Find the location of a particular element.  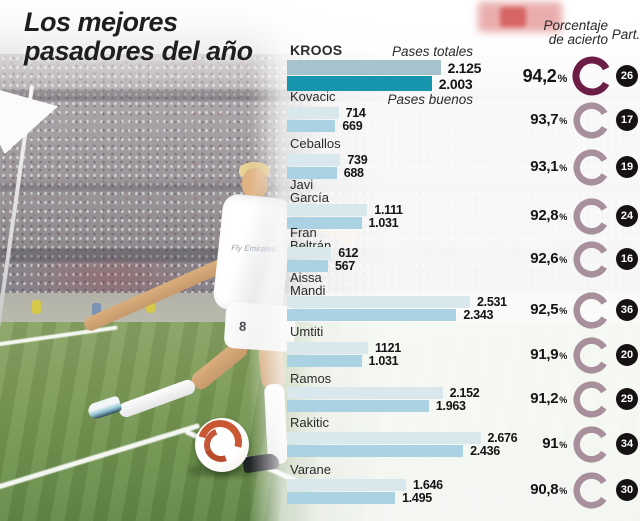

bar-value-buenos: 688 is located at coordinates (353, 173).